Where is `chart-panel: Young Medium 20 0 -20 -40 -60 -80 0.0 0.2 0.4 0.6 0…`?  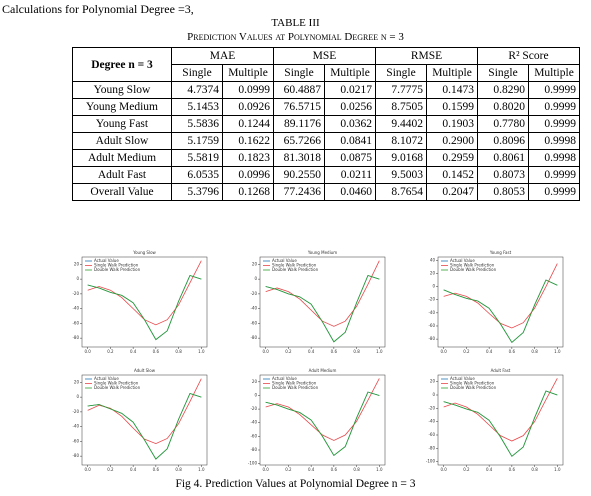 chart-panel: Young Medium 20 0 -20 -40 -60 -80 0.0 0.2 0.4 0.6 0… is located at coordinates (318, 302).